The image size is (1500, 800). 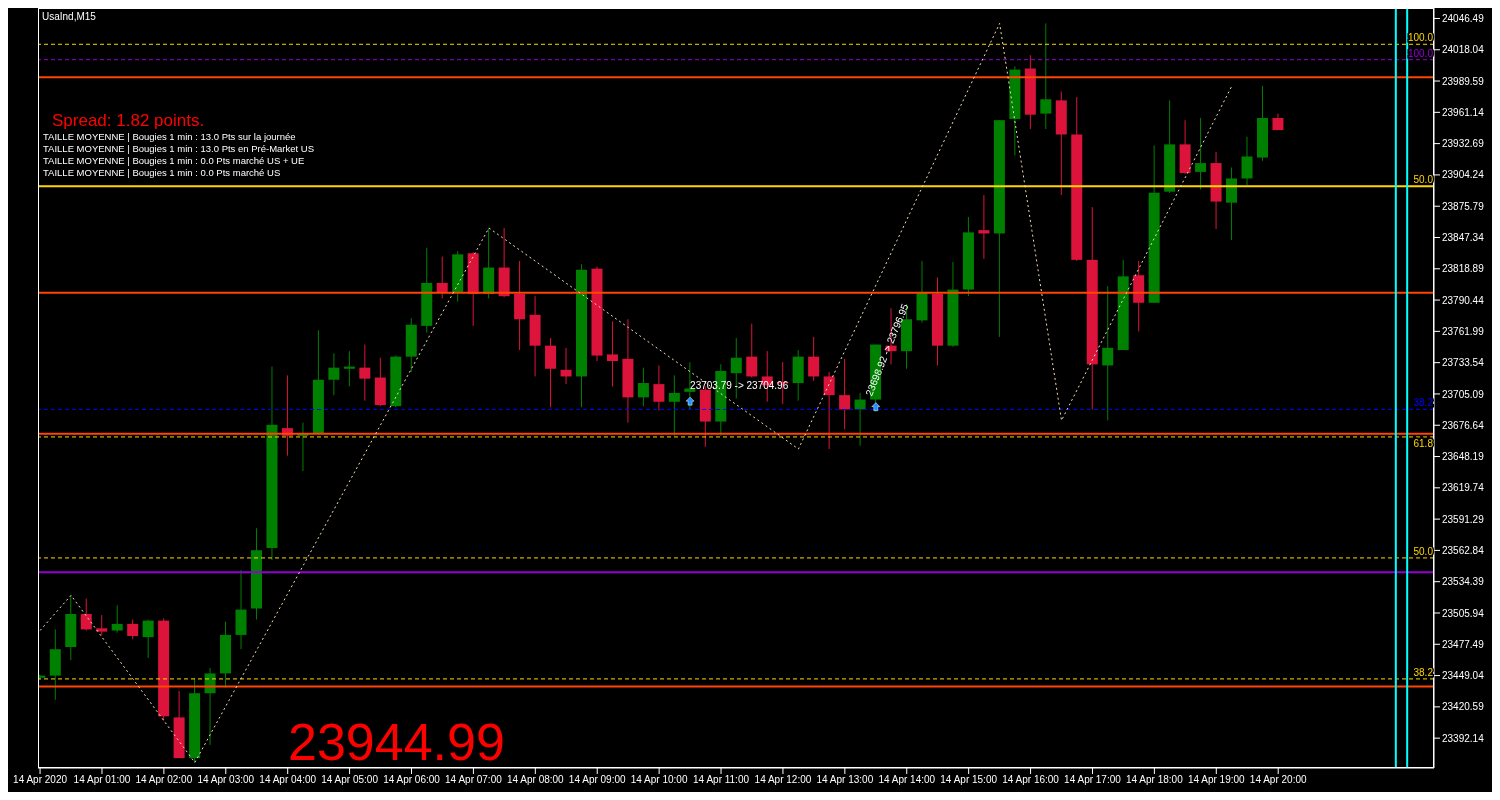 What do you see at coordinates (1093, 780) in the screenshot?
I see `x-tick-label: 14 Apr 17:00` at bounding box center [1093, 780].